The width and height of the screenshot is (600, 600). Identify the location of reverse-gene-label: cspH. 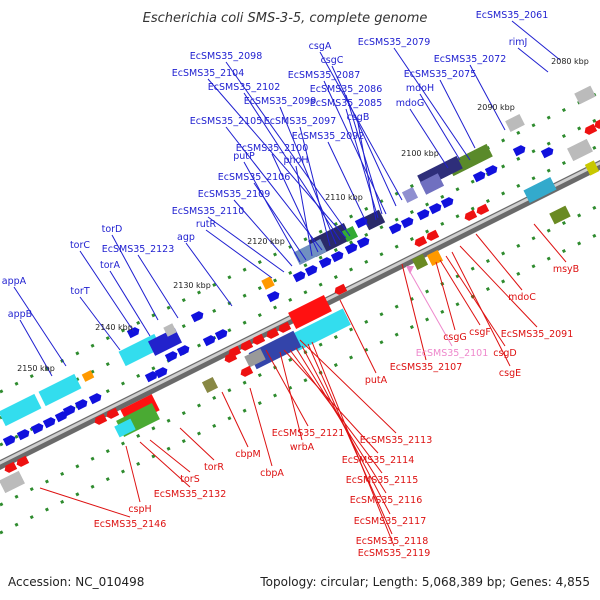
(139, 509).